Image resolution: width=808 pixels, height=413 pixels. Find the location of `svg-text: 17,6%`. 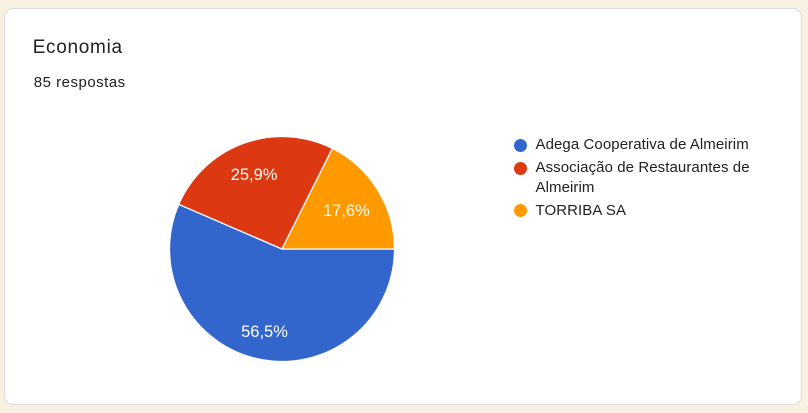

svg-text: 17,6% is located at coordinates (346, 211).